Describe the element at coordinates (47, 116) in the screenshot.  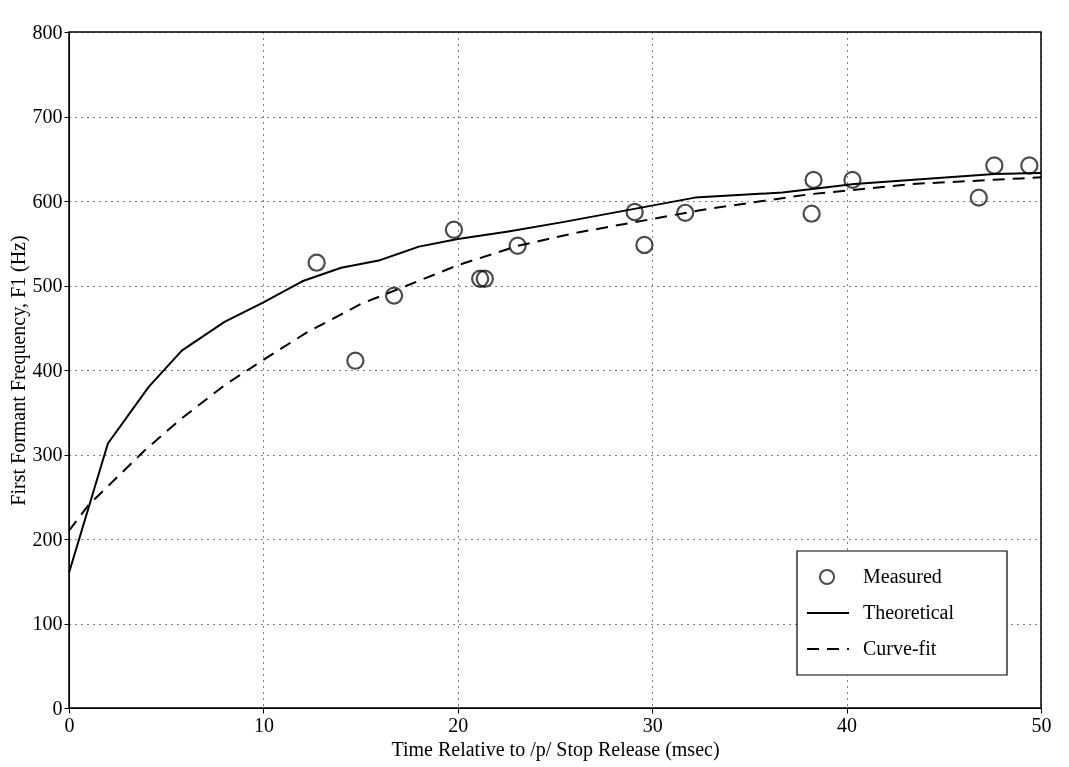
I see `y-tick-label: 700` at that location.